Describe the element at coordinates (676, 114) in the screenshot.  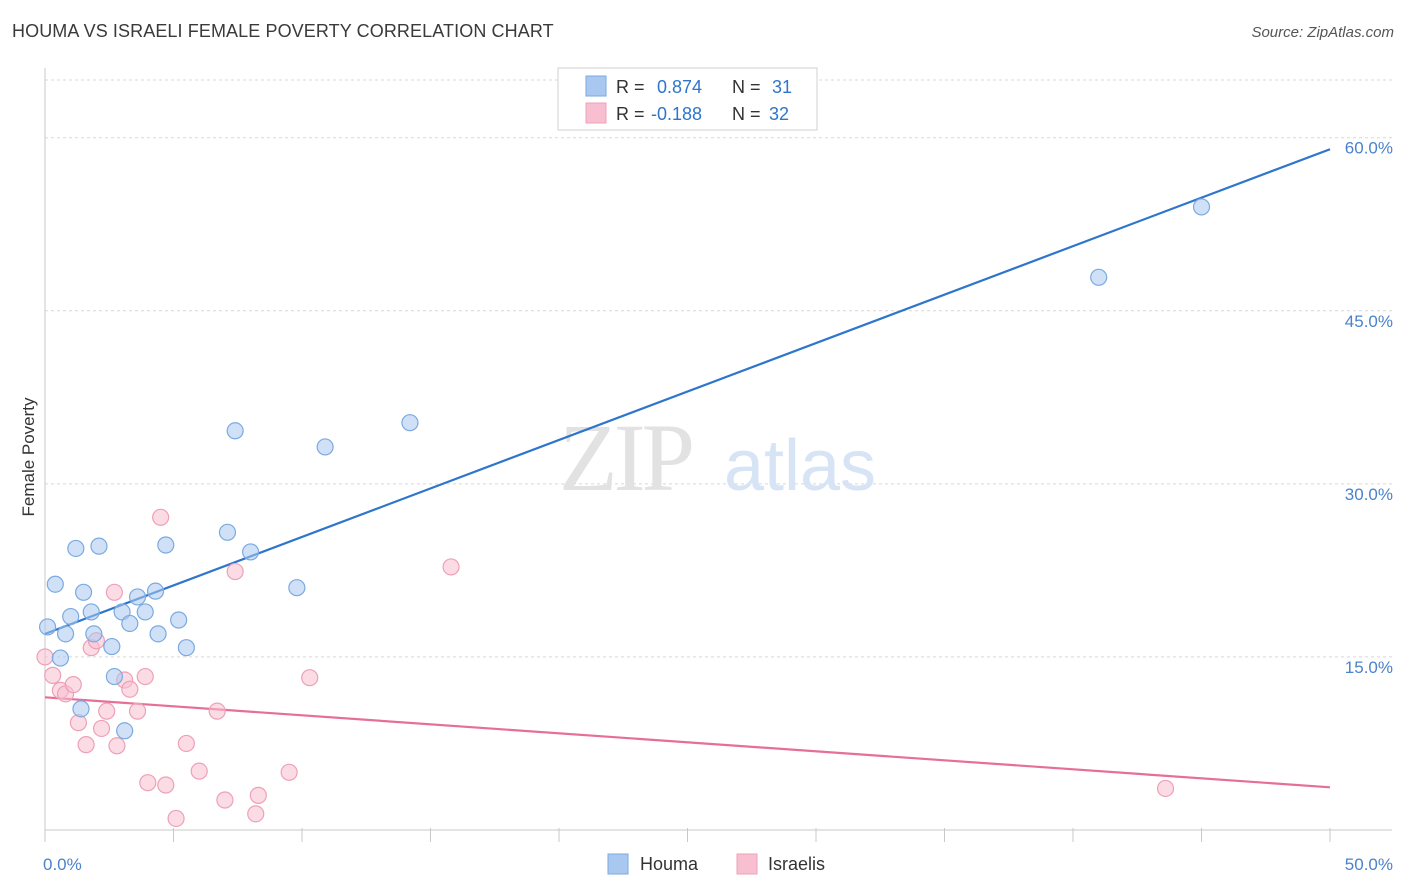
I see `legend-r-value-israelis: -0.188` at that location.